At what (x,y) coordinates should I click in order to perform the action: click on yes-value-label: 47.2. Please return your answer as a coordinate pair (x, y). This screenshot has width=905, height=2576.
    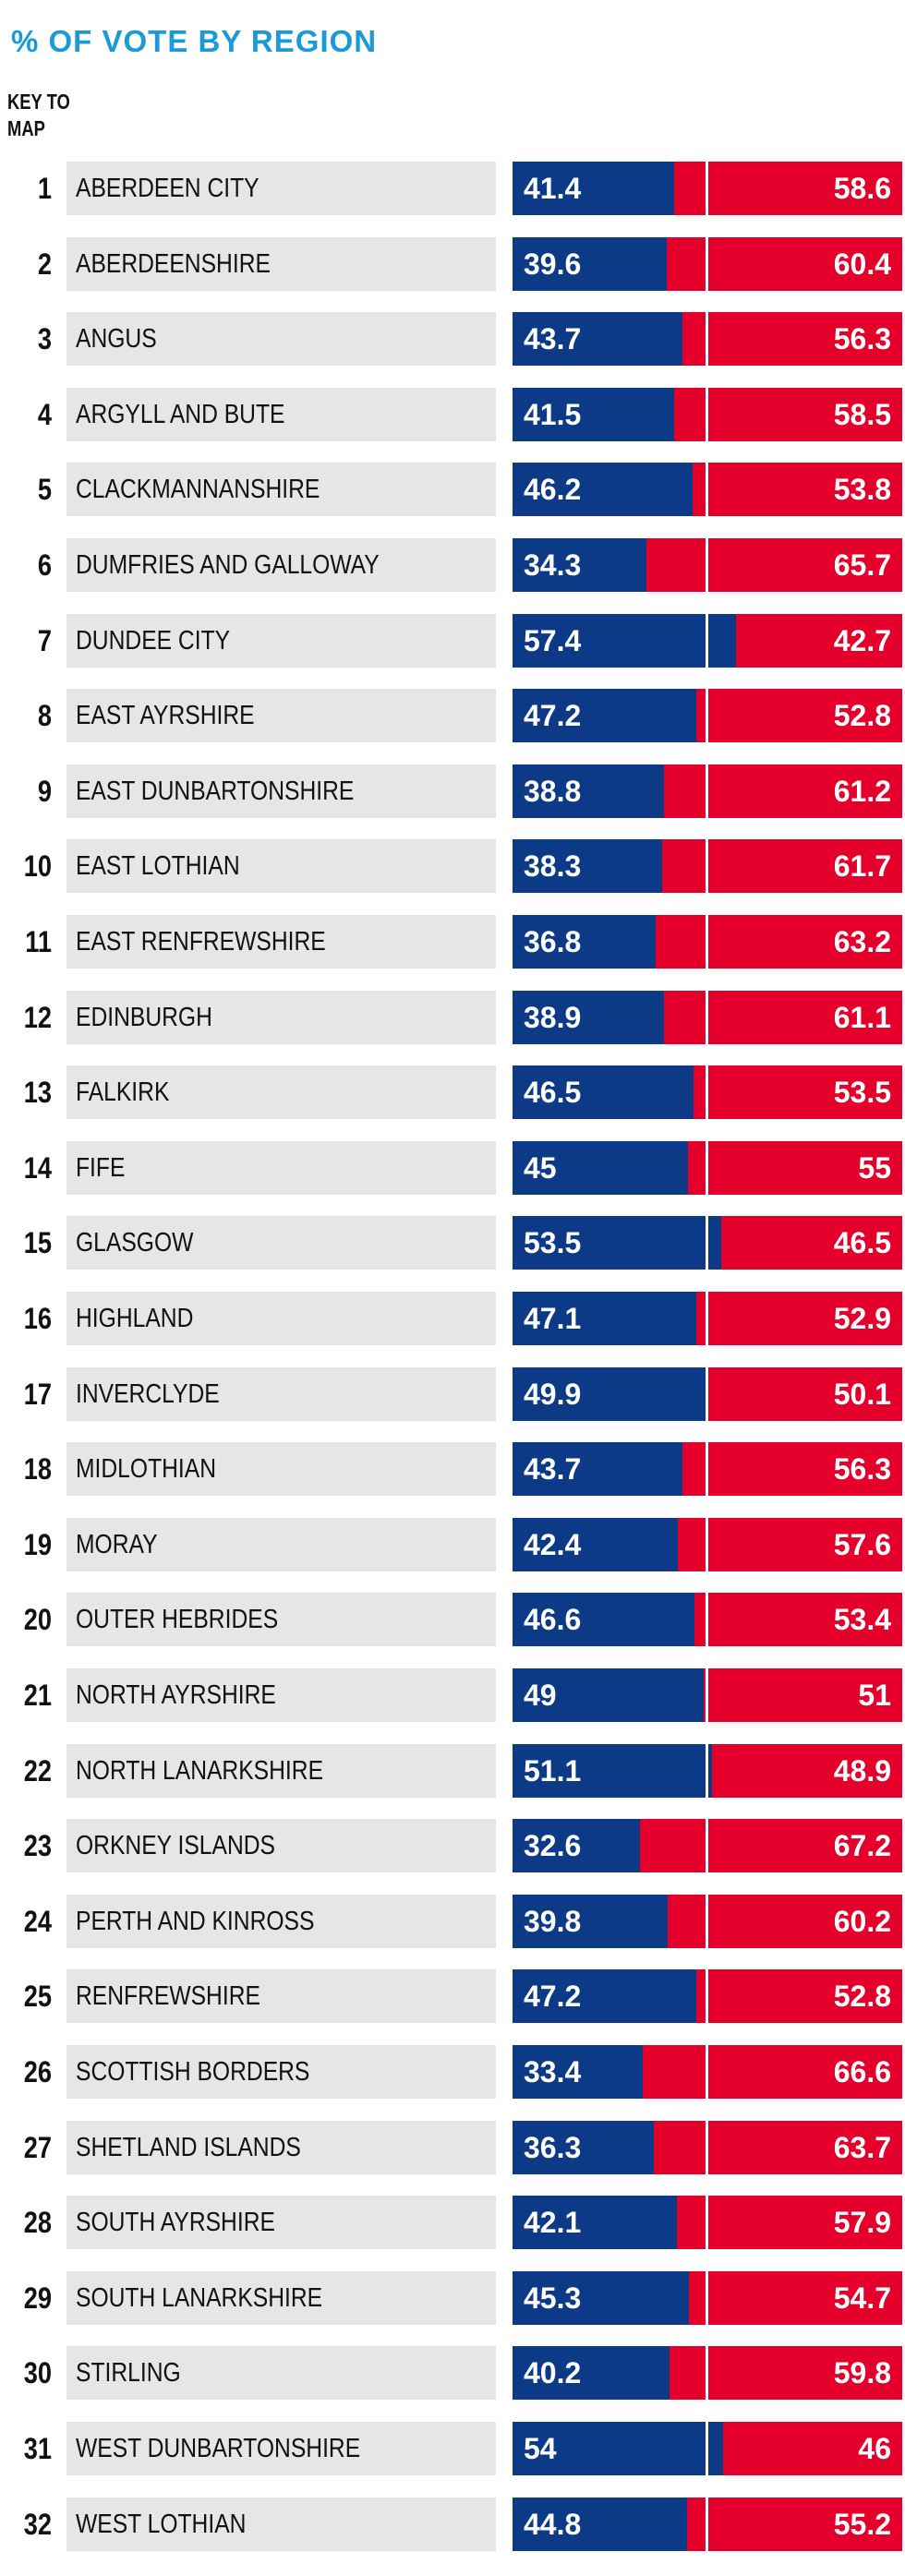
    Looking at the image, I should click on (553, 716).